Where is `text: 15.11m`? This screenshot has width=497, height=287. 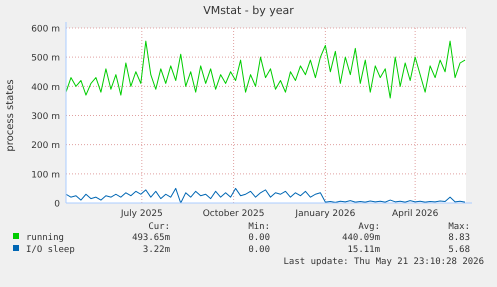
text: 15.11m is located at coordinates (363, 250).